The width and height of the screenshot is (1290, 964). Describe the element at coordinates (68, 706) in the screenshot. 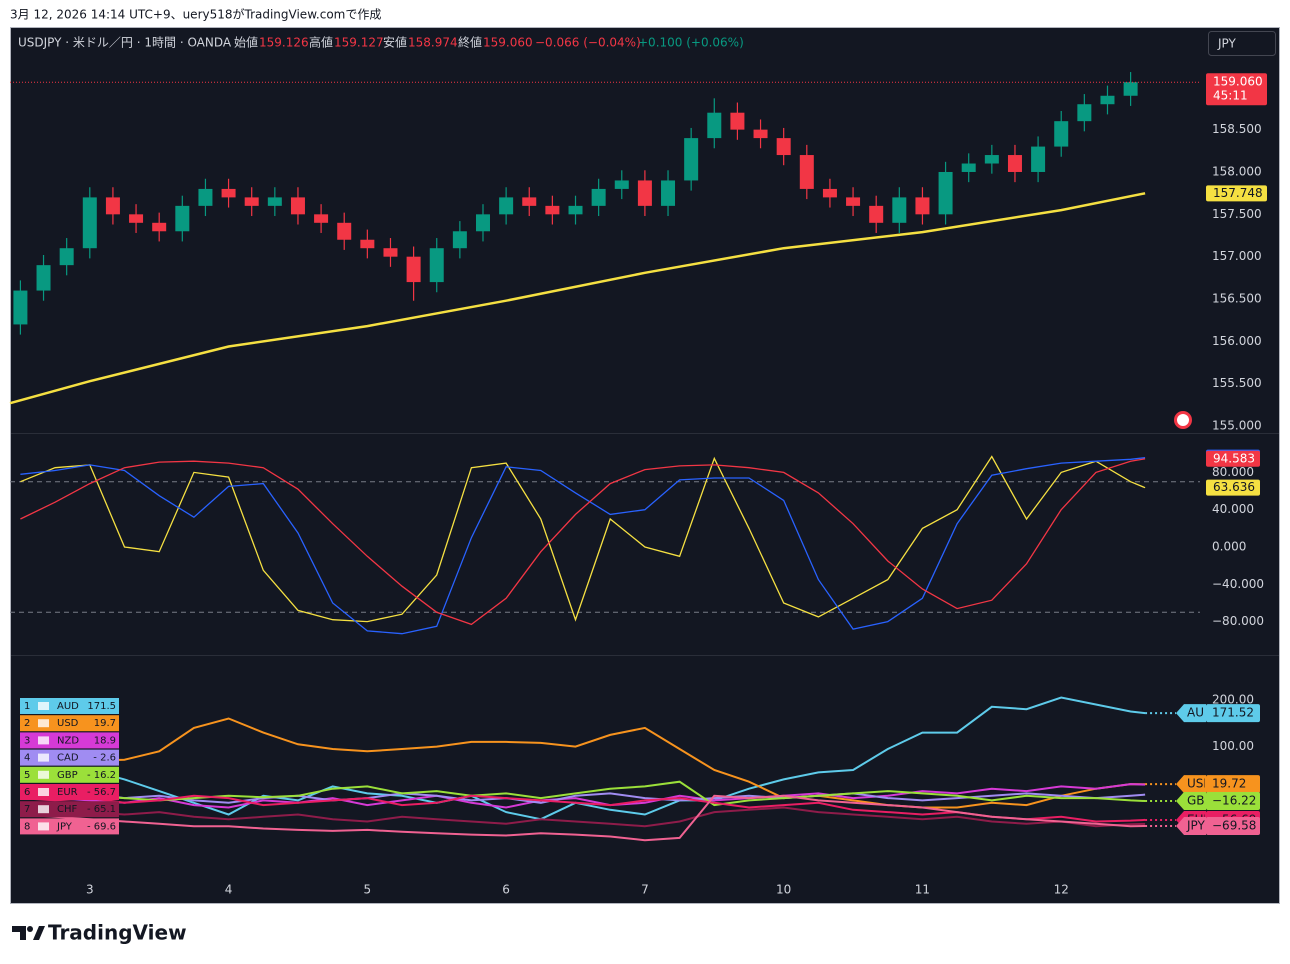

I see `legend-name: AUD` at that location.